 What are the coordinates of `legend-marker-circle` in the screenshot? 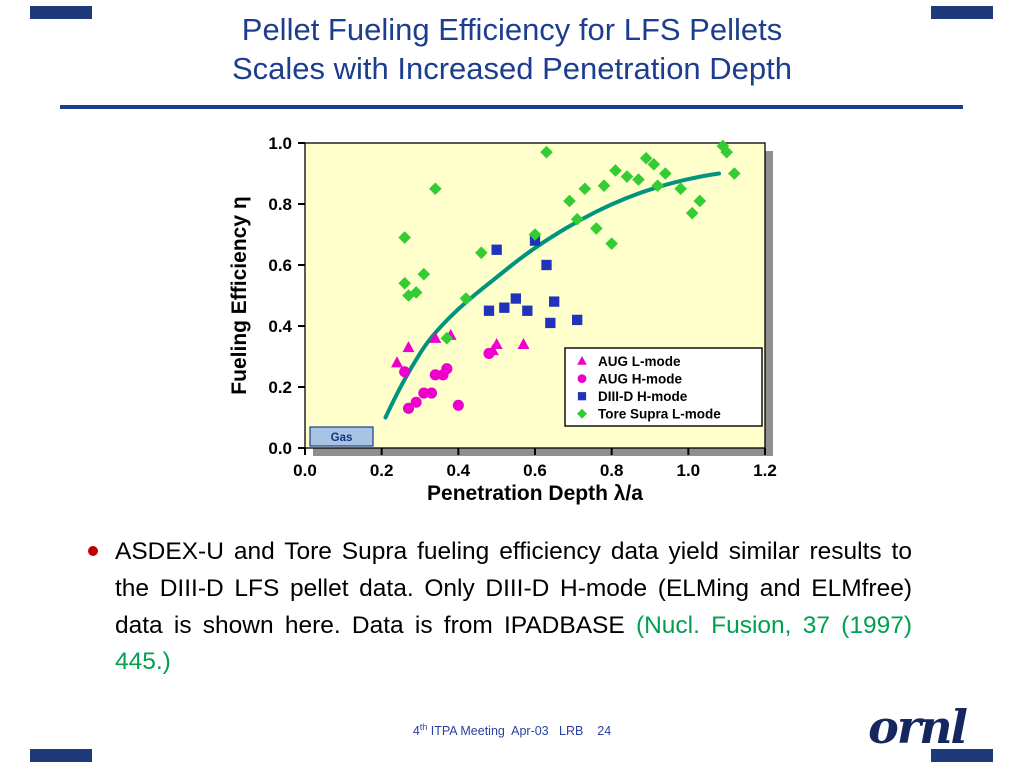 It's located at (582, 378).